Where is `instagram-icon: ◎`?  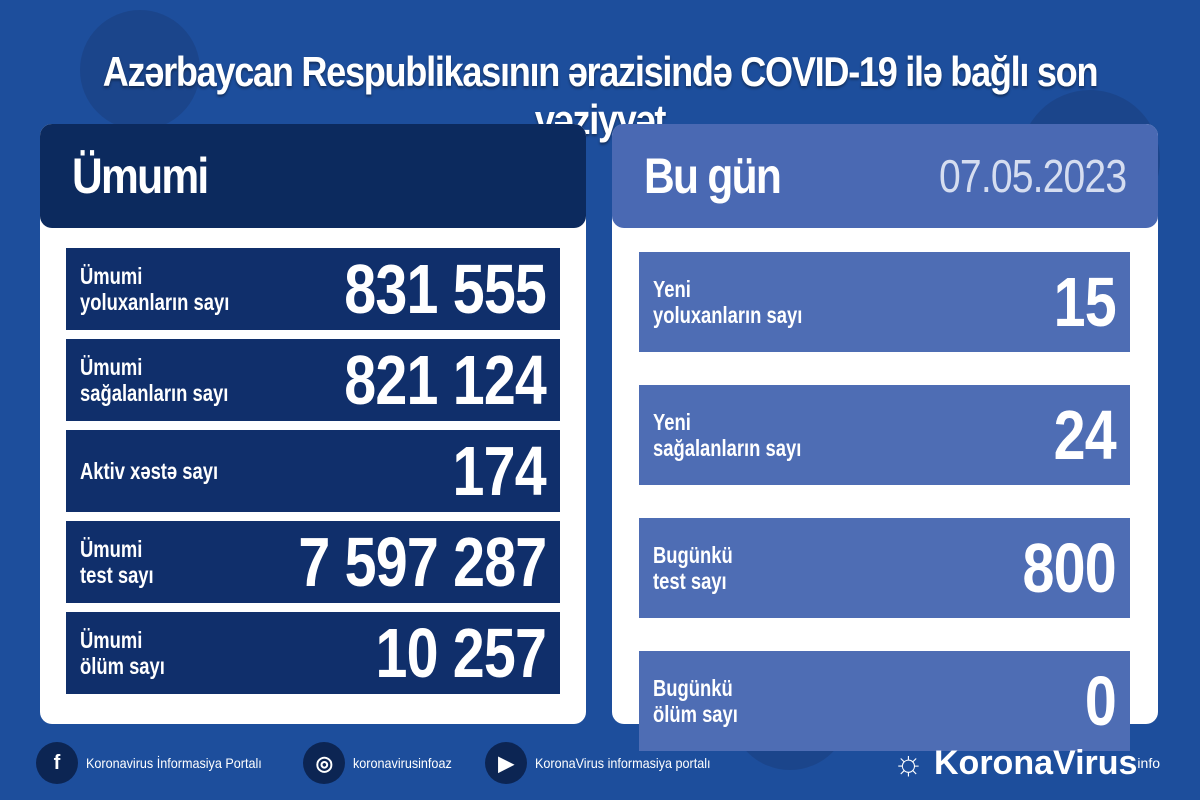 instagram-icon: ◎ is located at coordinates (324, 763).